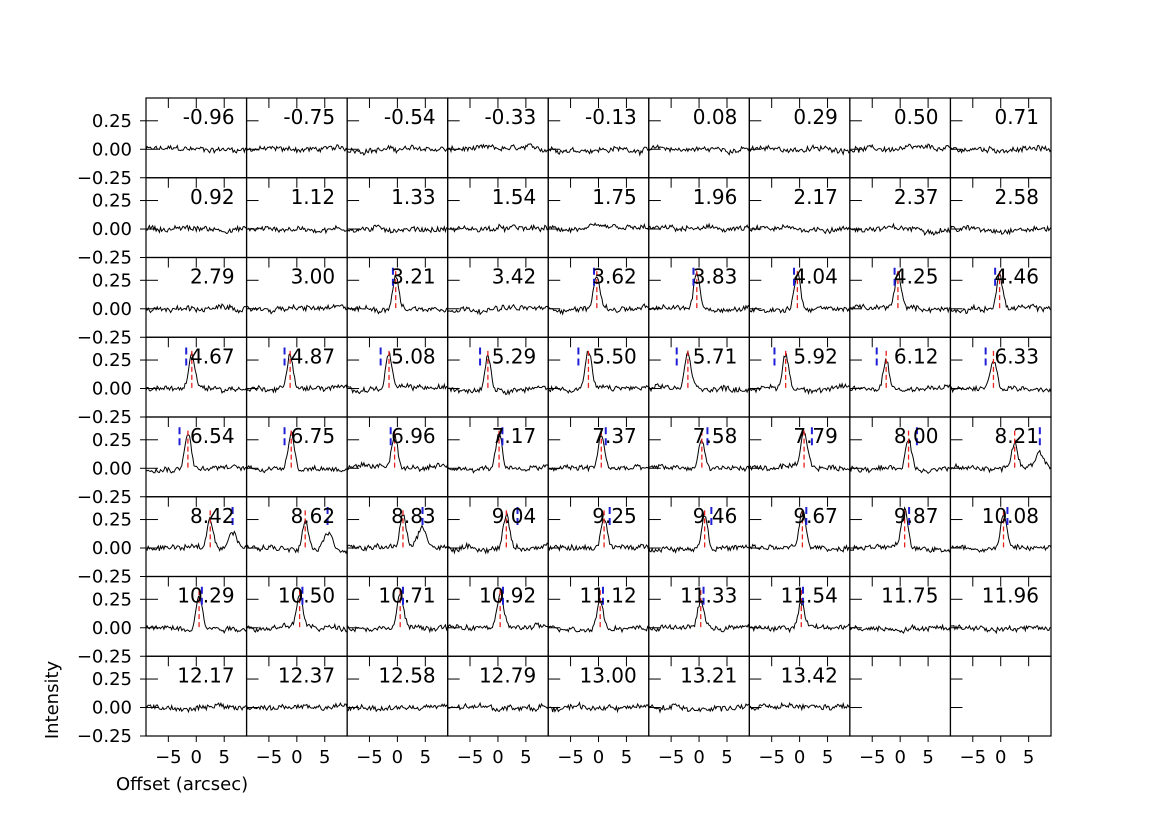  I want to click on spectrum-panel: 4.46, so click(1000, 297).